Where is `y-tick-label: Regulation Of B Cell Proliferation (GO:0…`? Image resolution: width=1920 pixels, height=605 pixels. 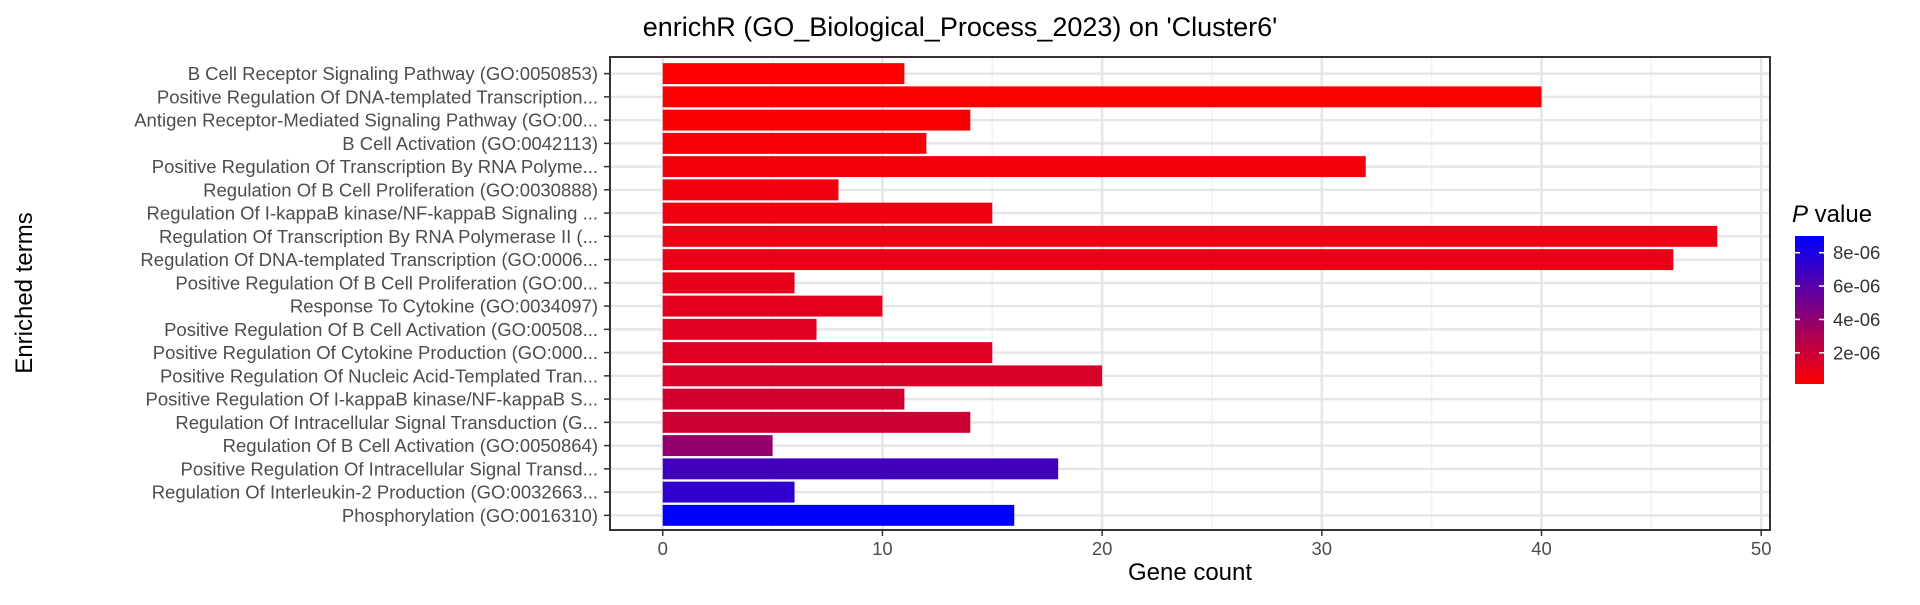 y-tick-label: Regulation Of B Cell Proliferation (GO:0… is located at coordinates (400, 189).